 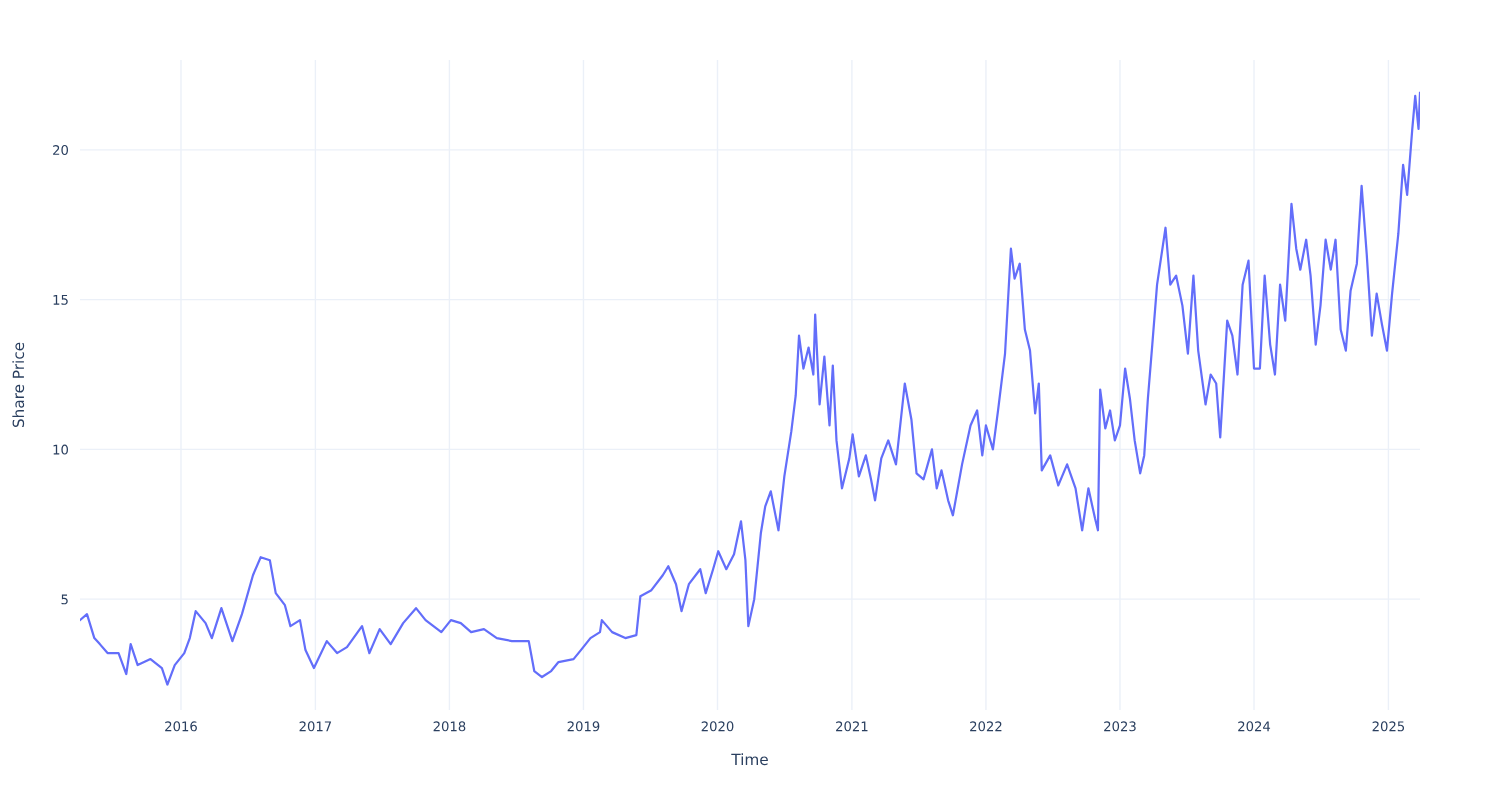 What do you see at coordinates (181, 726) in the screenshot?
I see `x-tick-label: 2016` at bounding box center [181, 726].